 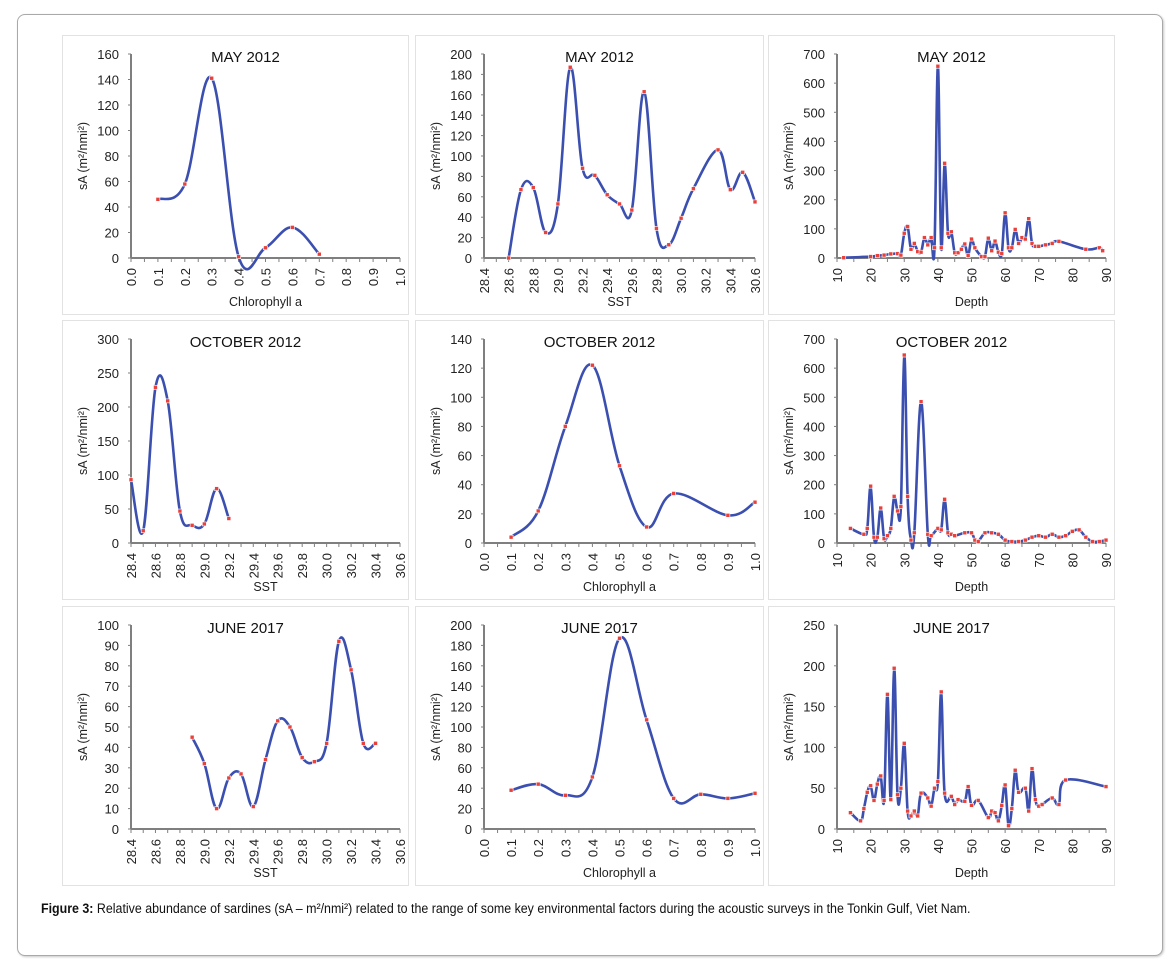 What do you see at coordinates (108, 407) in the screenshot?
I see `y-tick-label: 200` at bounding box center [108, 407].